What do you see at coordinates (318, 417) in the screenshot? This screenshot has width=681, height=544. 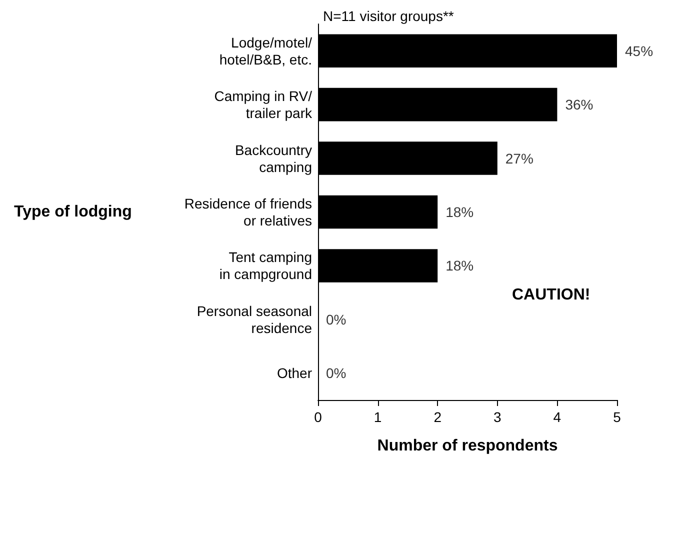 I see `x-tick-label: 0` at bounding box center [318, 417].